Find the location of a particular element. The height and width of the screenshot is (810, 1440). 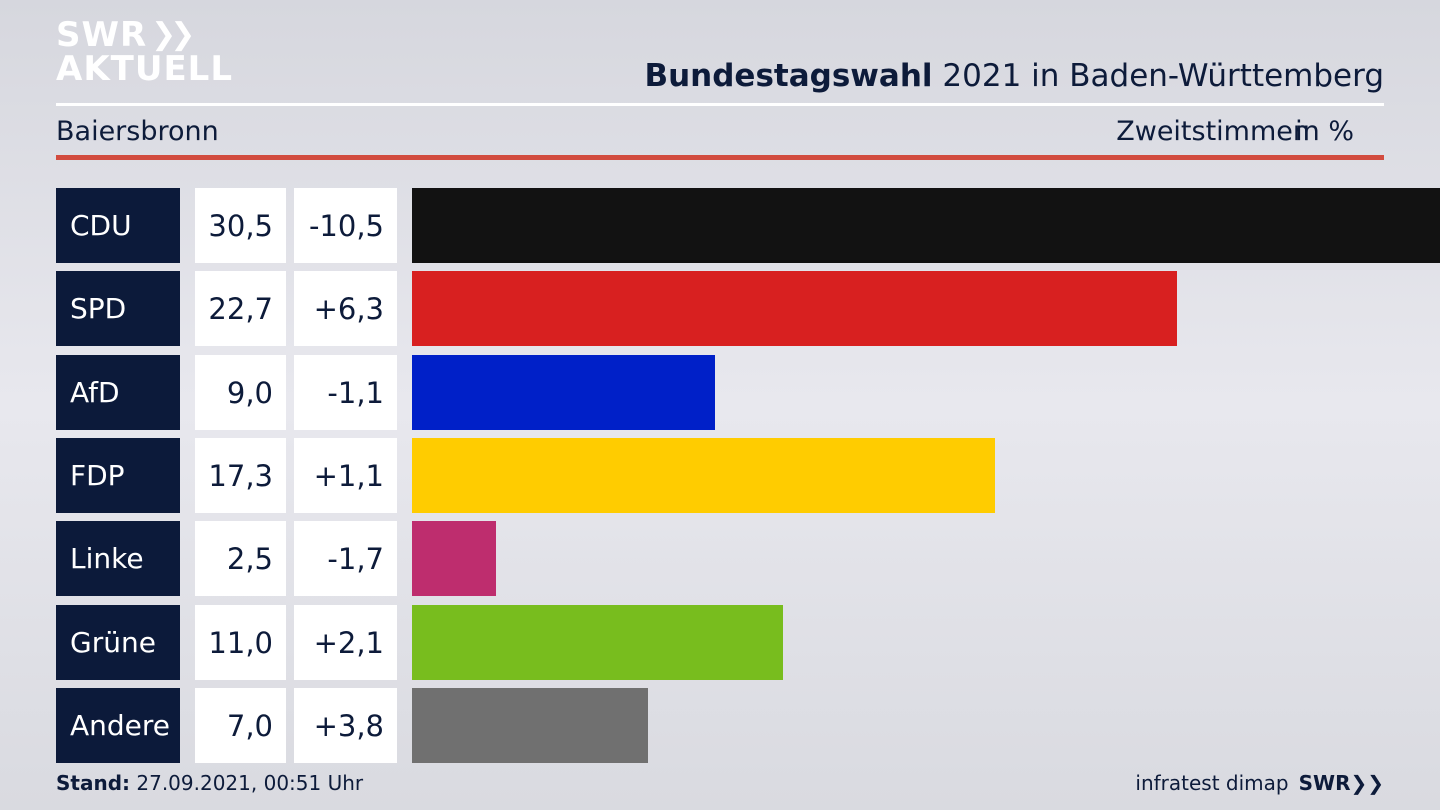

bar-andere is located at coordinates (530, 725).